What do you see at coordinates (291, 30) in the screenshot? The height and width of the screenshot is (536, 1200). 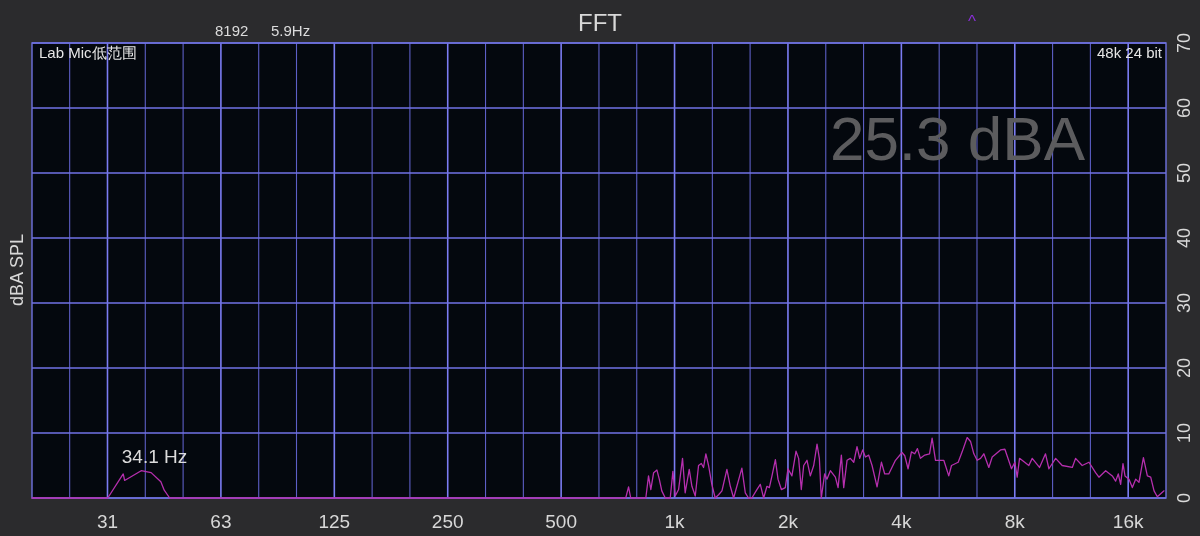 I see `text: 5.9Hz` at bounding box center [291, 30].